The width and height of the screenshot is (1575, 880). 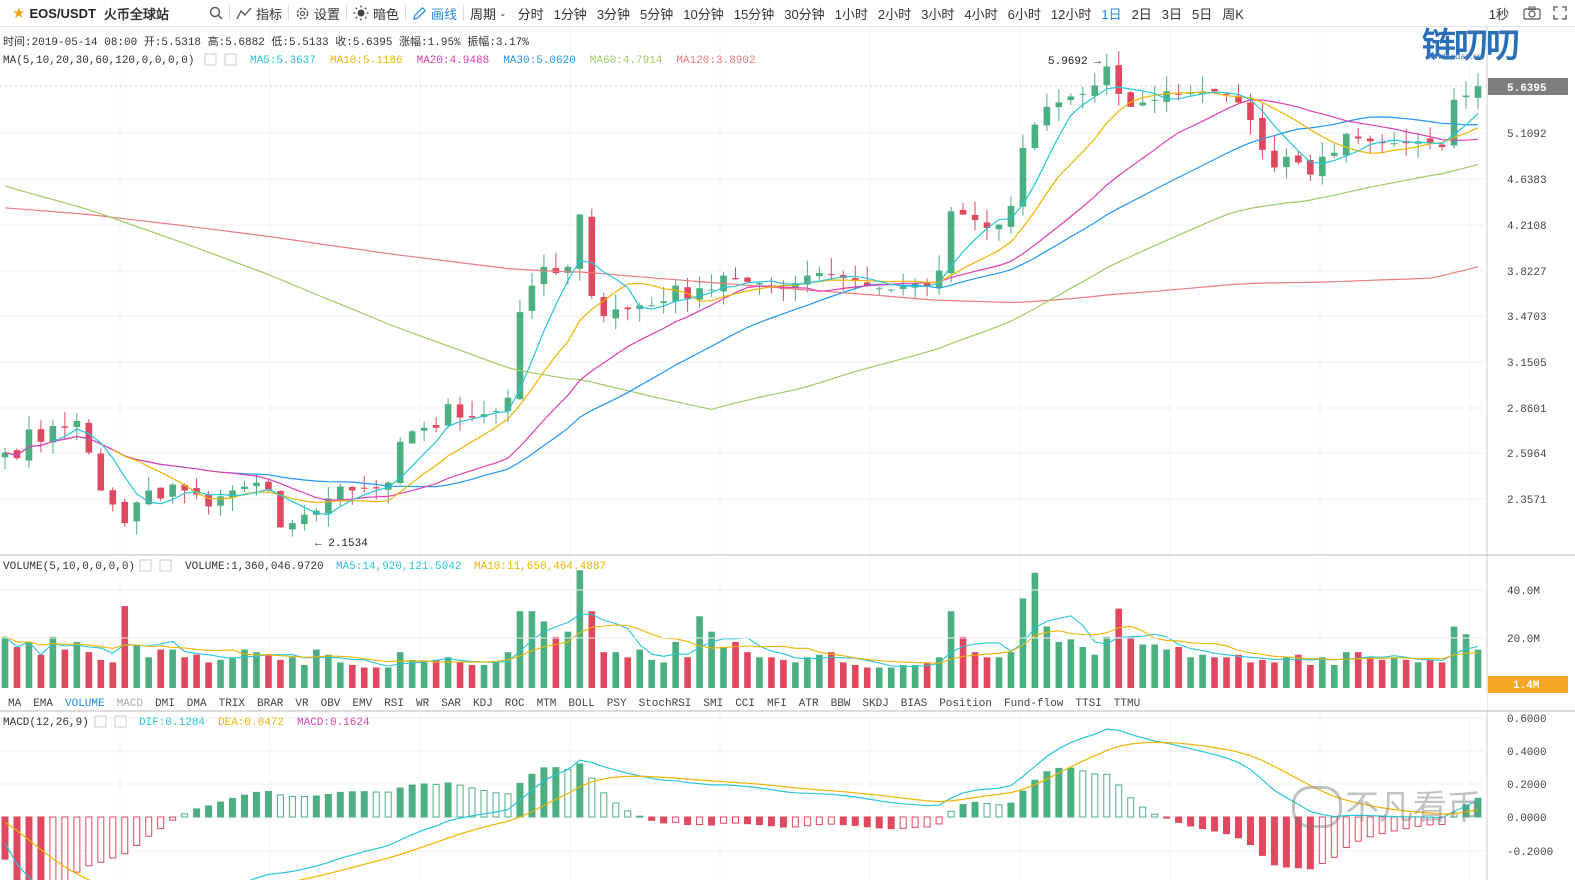 What do you see at coordinates (851, 14) in the screenshot?
I see `period-tab-7: 1小时` at bounding box center [851, 14].